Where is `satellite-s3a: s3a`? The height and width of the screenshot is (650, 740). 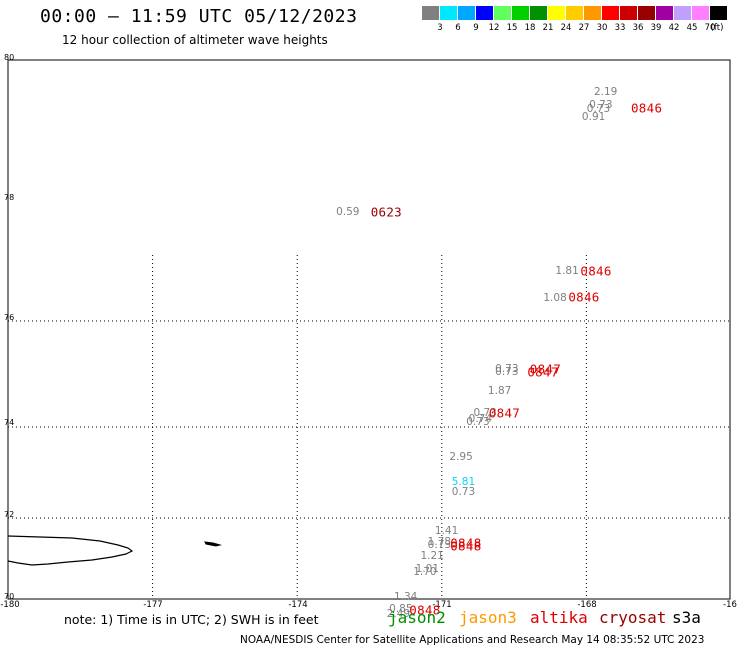
satellite-s3a: s3a is located at coordinates (686, 617).